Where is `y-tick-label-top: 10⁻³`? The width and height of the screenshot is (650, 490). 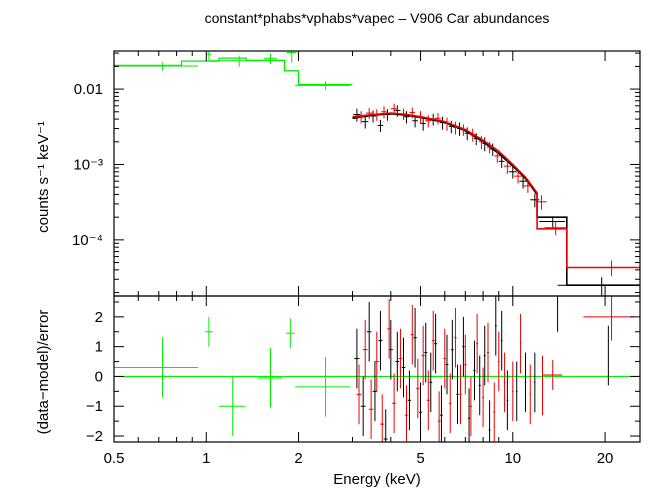 y-tick-label-top: 10⁻³ is located at coordinates (88, 164).